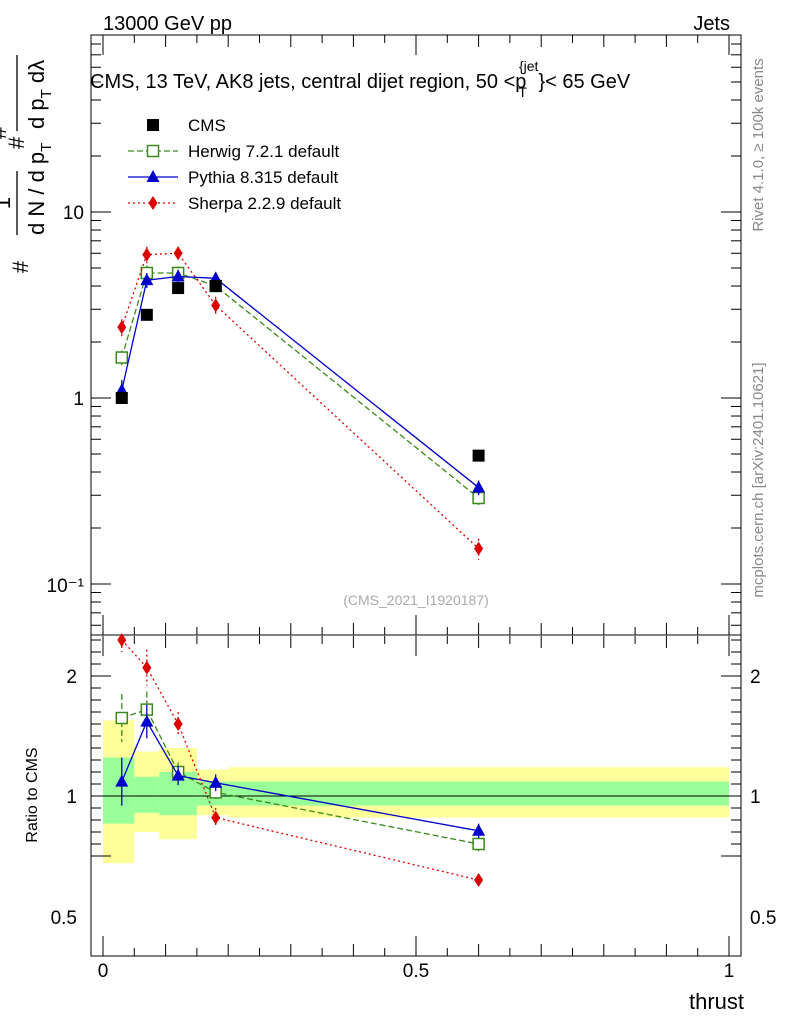  Describe the element at coordinates (16, 142) in the screenshot. I see `ylabel-hash-2: #` at that location.